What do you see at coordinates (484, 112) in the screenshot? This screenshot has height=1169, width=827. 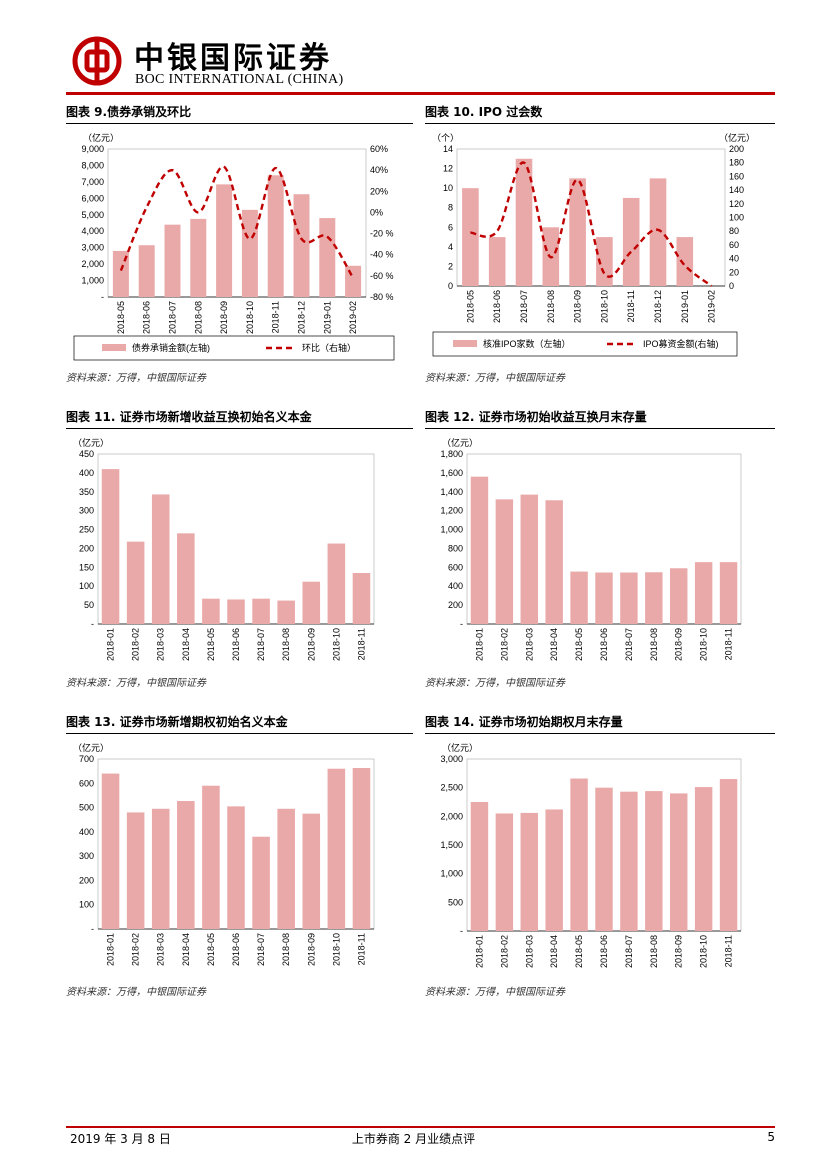 I see `chart-title: 图表 10. IPO 过会数` at bounding box center [484, 112].